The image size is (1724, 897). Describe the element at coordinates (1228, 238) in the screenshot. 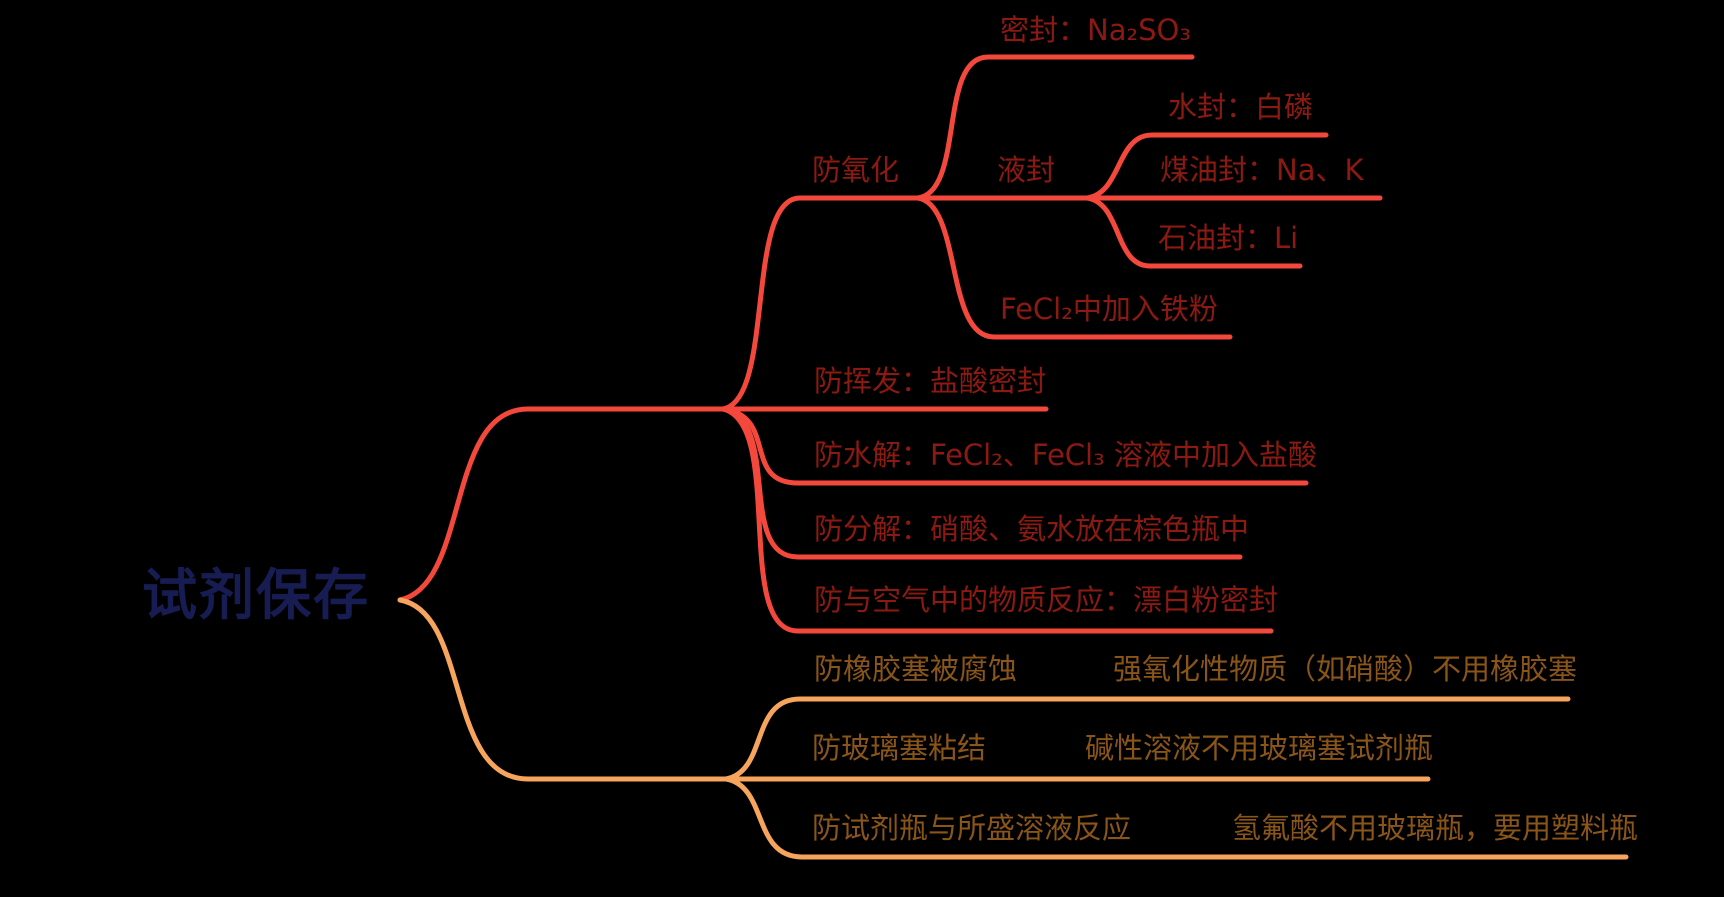

I see `topic-petroleum-seal: 石油封：Li` at that location.